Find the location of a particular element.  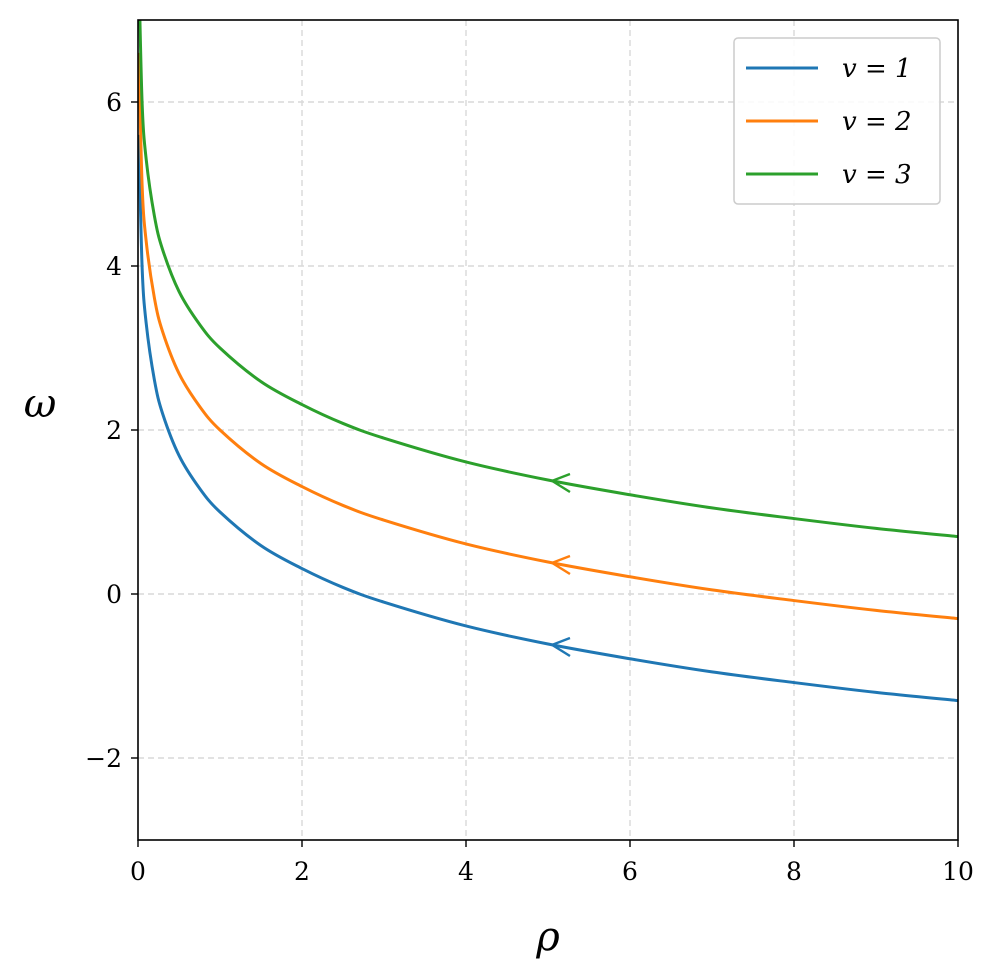

legend-label: v = 1 is located at coordinates (877, 69).